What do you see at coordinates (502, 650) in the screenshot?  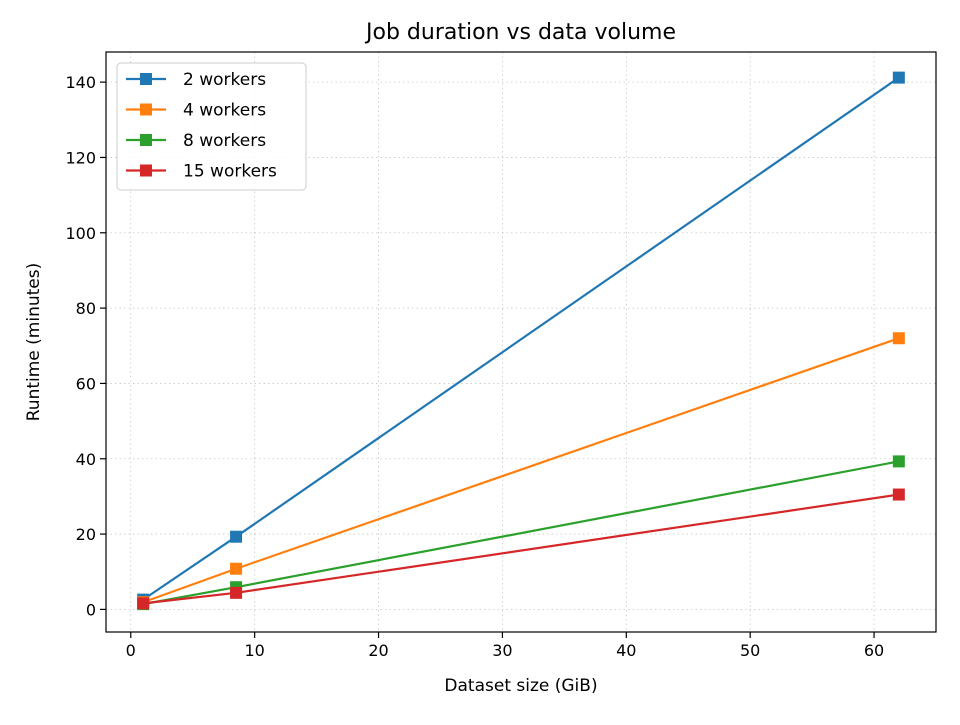 I see `x-tick-label: 30` at bounding box center [502, 650].